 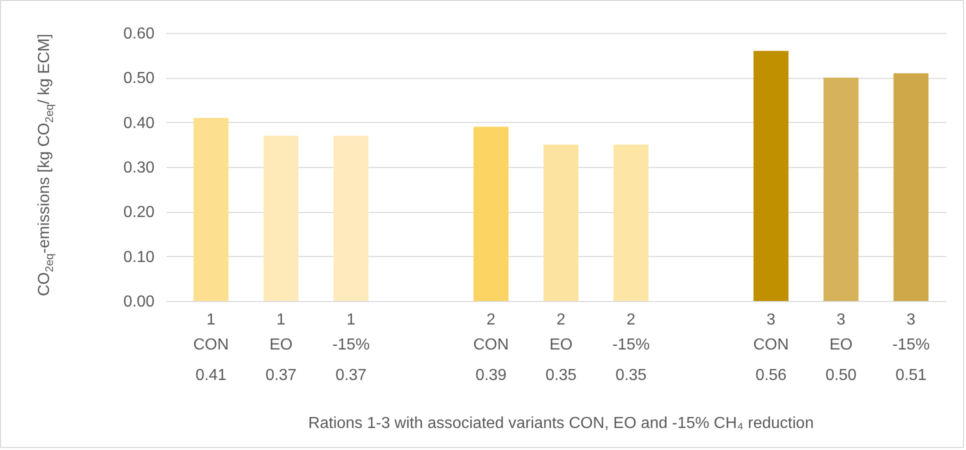 What do you see at coordinates (841, 333) in the screenshot?
I see `x-tick-label: 3 EO` at bounding box center [841, 333].